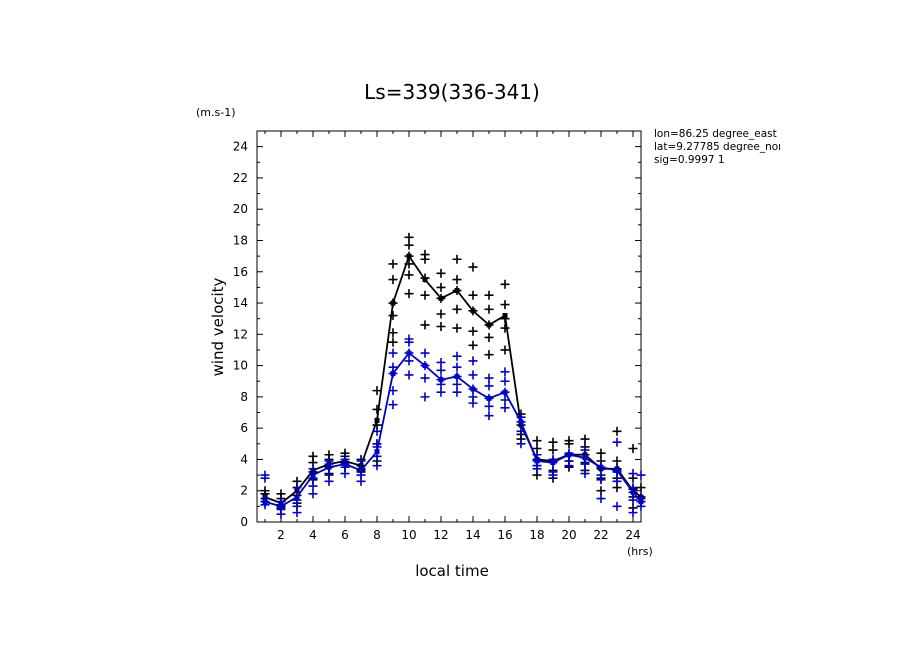 The width and height of the screenshot is (904, 654). Describe the element at coordinates (452, 571) in the screenshot. I see `x-axis-label: local time` at that location.